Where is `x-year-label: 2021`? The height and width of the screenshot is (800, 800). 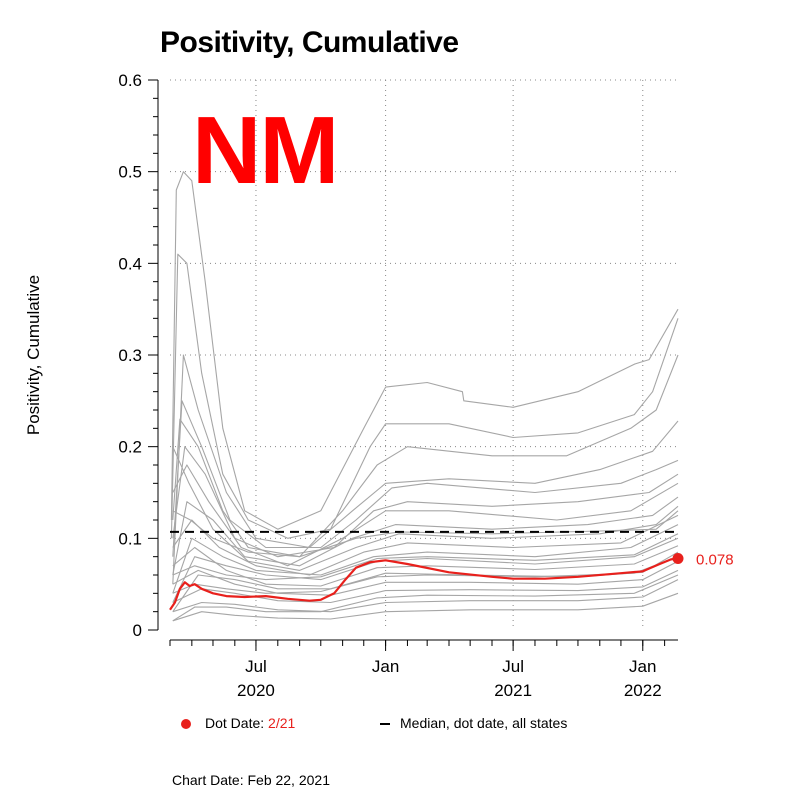
x-year-label: 2021 is located at coordinates (513, 690).